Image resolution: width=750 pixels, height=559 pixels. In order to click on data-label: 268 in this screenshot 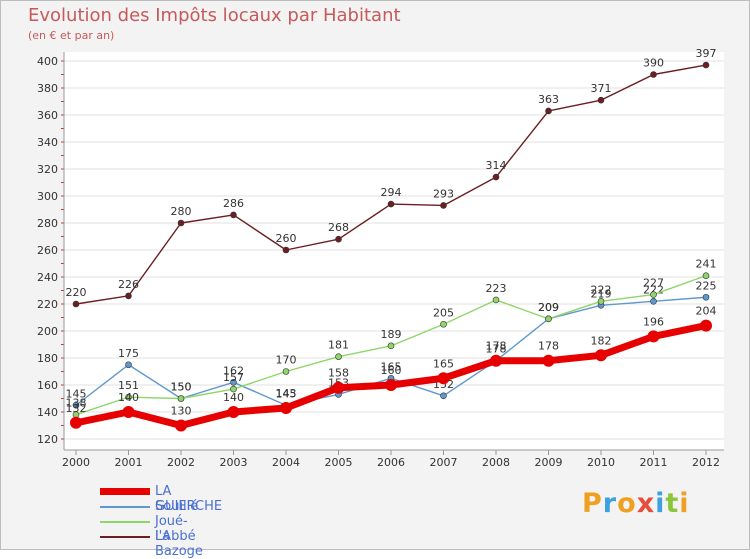, I will do `click(338, 227)`.